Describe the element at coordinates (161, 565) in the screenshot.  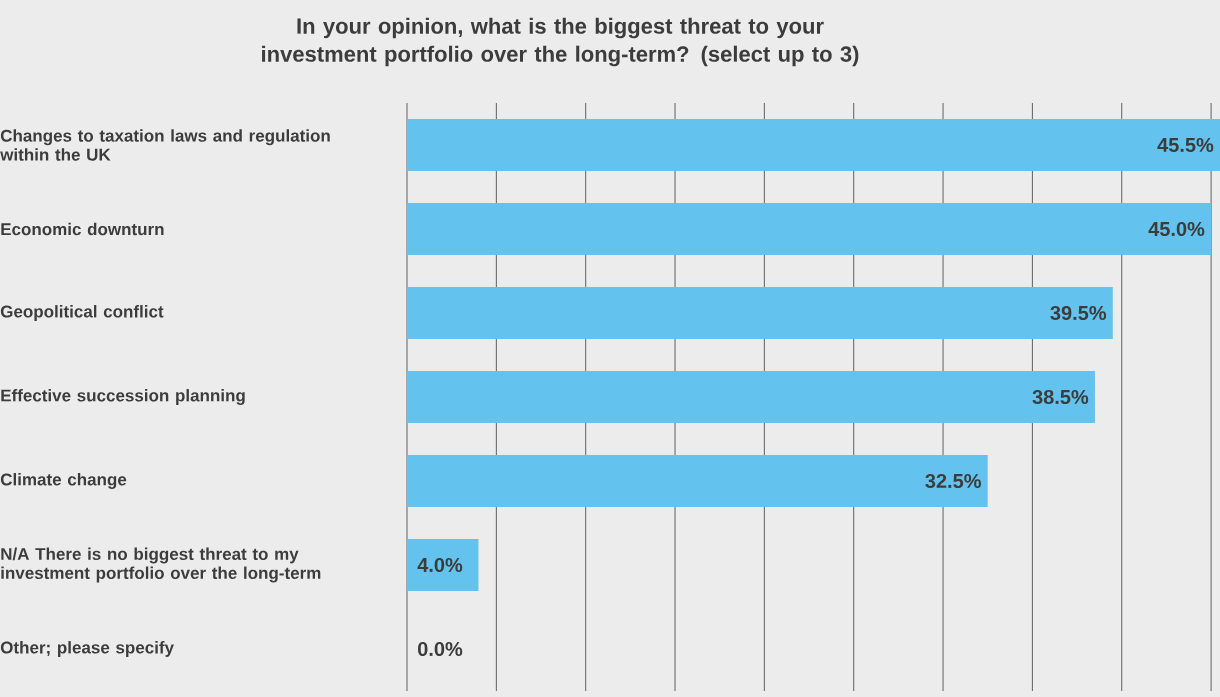
I see `y-tick-label: N/A There is no biggest threat to my investment portfolio over the long-term` at that location.